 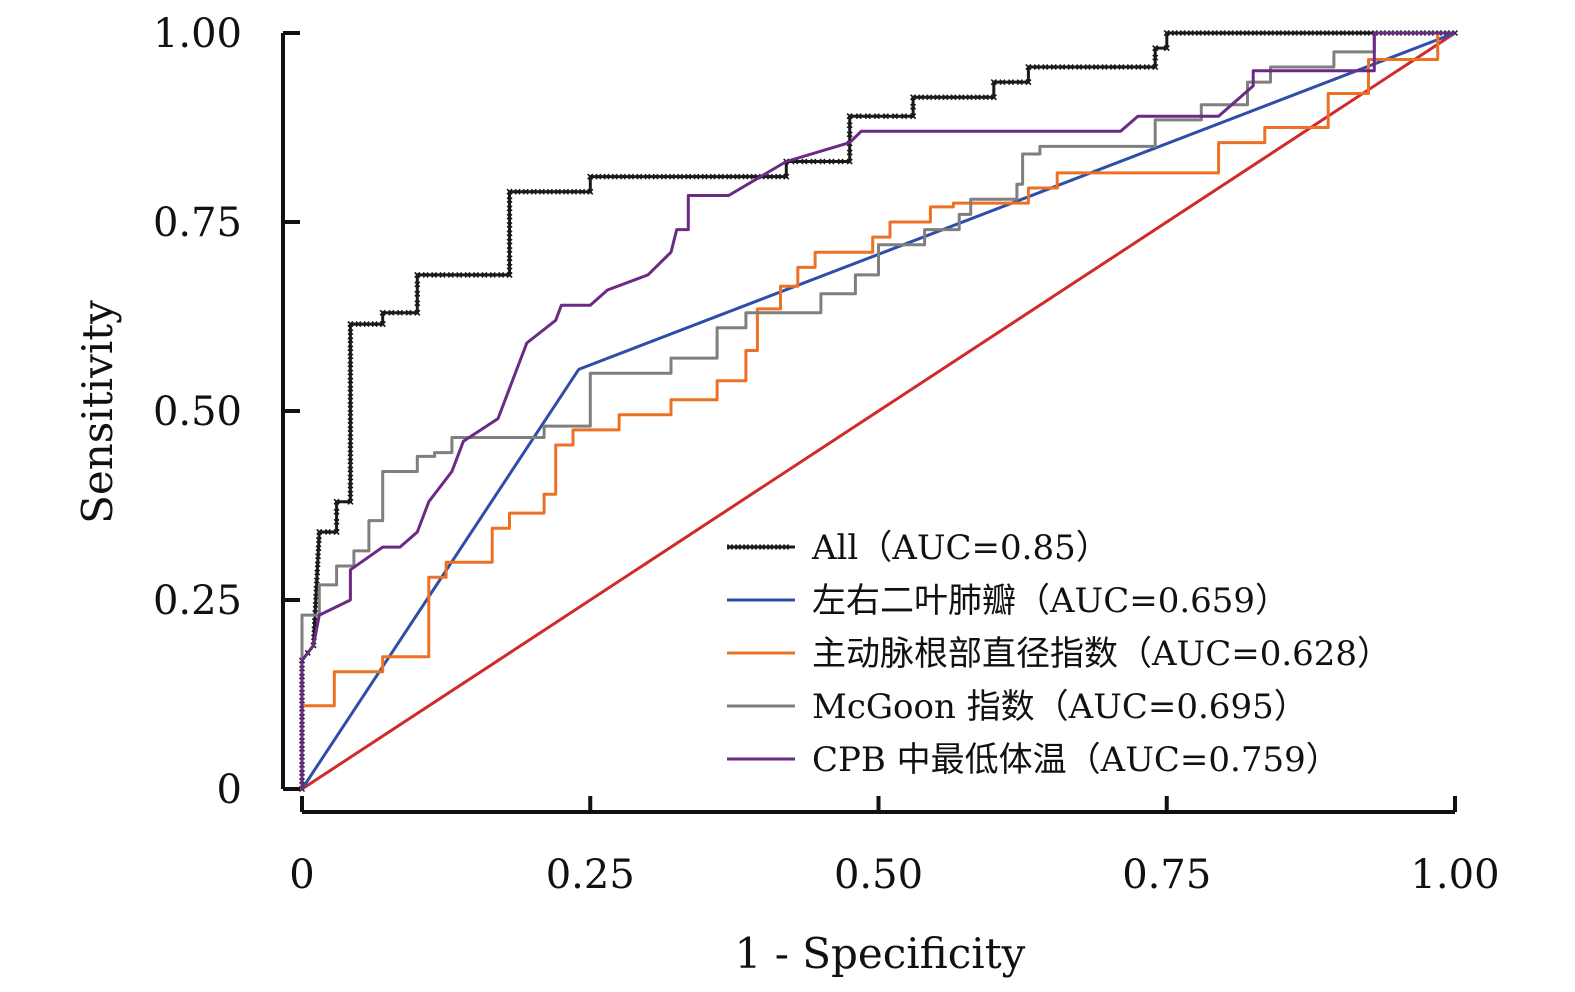 What do you see at coordinates (1101, 654) in the screenshot?
I see `legend-label: 主动脉根部直径指数（AUC=0.628）` at bounding box center [1101, 654].